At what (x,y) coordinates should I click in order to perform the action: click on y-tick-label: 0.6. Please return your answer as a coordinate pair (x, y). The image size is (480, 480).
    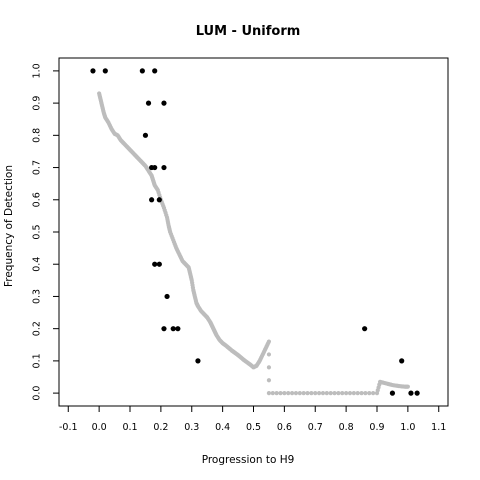
    Looking at the image, I should click on (37, 199).